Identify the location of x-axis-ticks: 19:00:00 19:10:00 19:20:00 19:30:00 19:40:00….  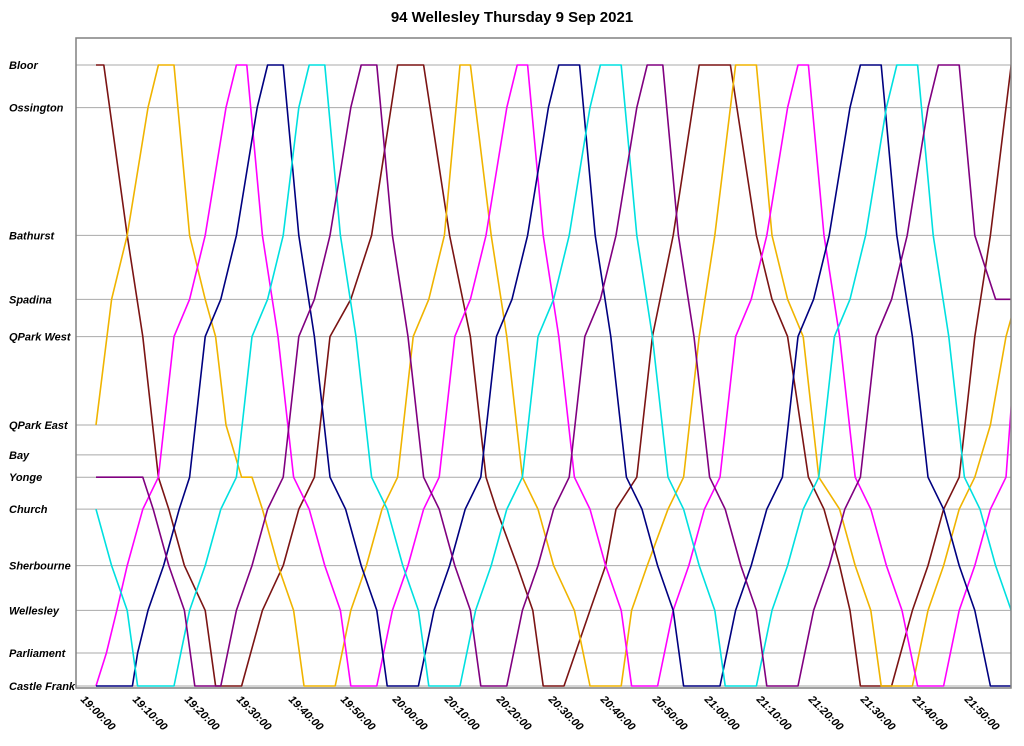
(540, 713).